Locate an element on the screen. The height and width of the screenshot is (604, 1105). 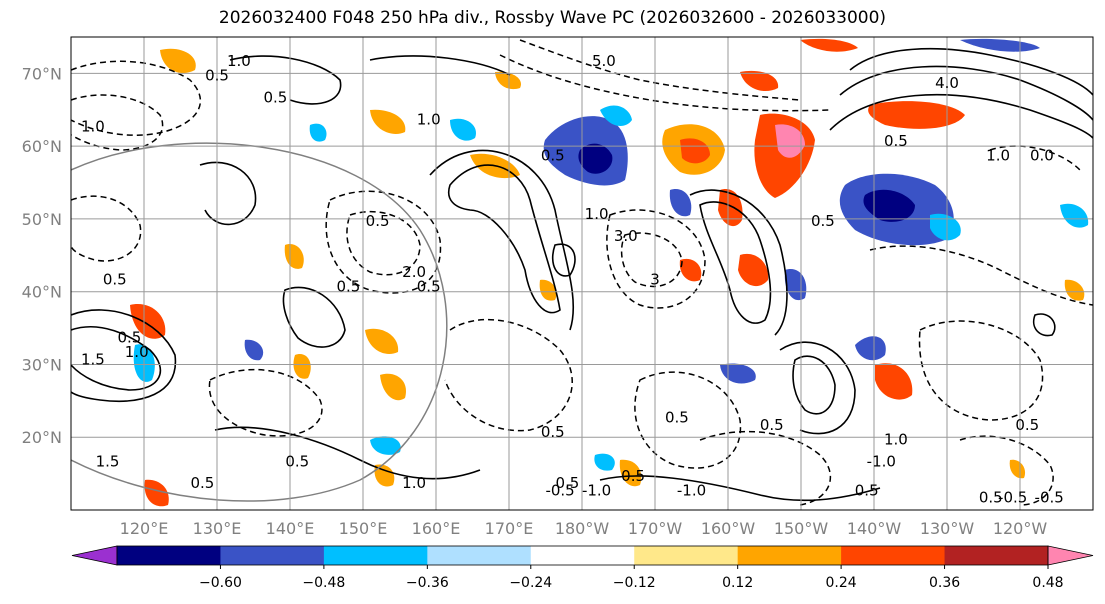
lon-tick-label: 130°E is located at coordinates (217, 528).